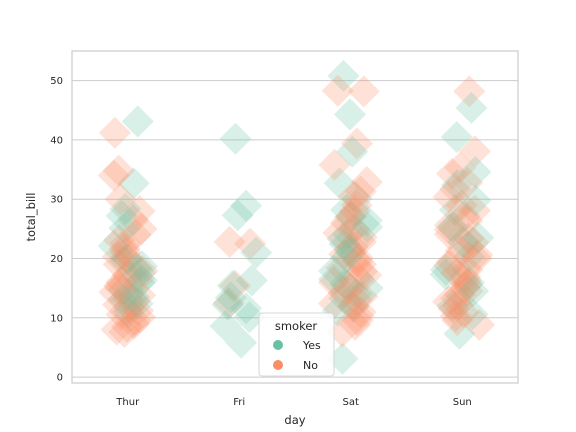  I want to click on y-tick-labels: 0 10 20 30 40 50, so click(56, 229).